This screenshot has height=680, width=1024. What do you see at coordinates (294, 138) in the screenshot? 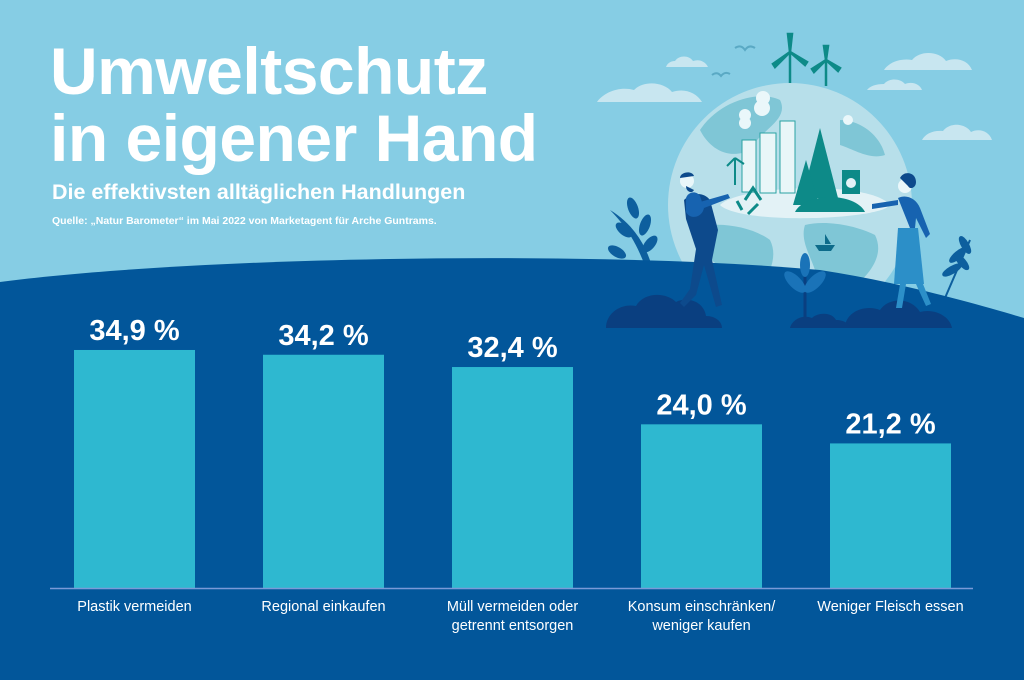
I see `page-title-line-2: in eigener Hand` at bounding box center [294, 138].